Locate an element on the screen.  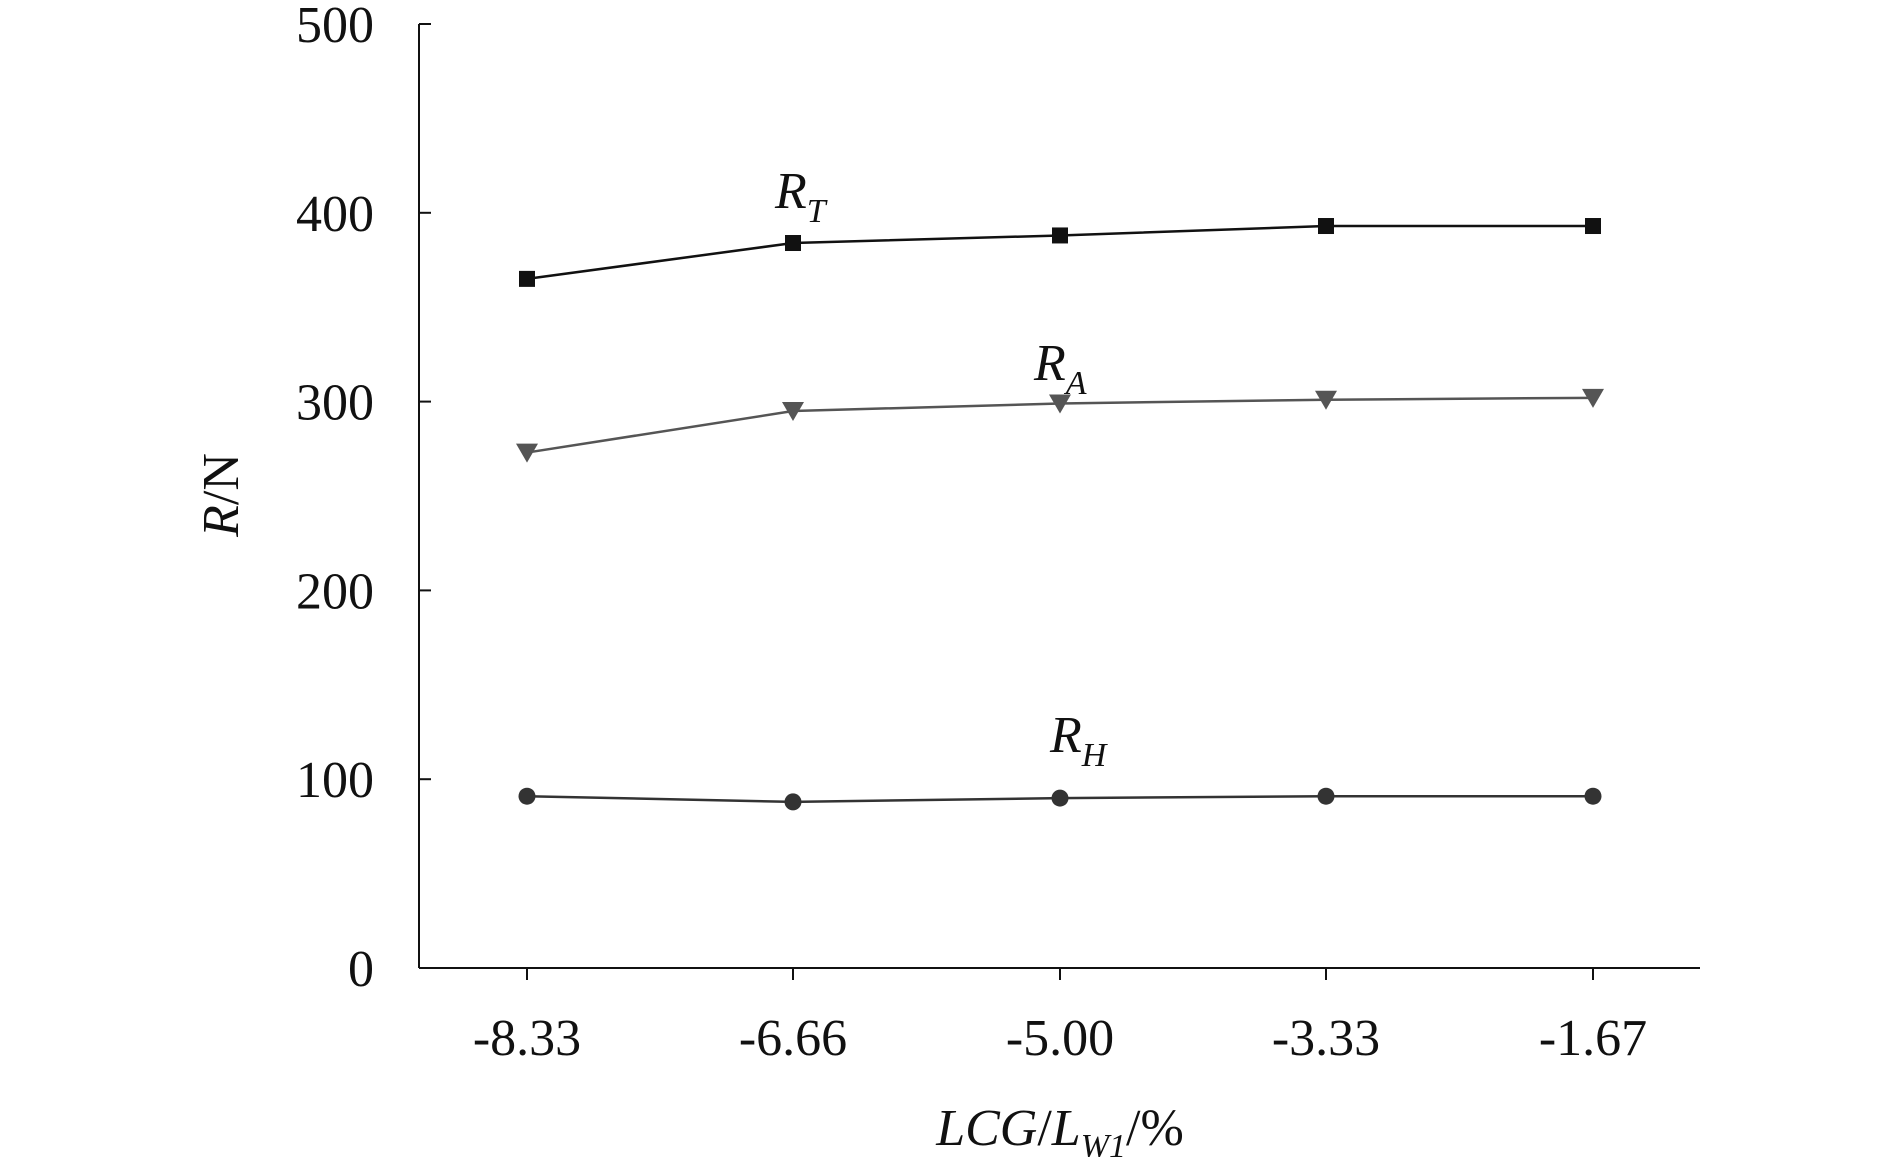
series-a is located at coordinates (1060, 425).